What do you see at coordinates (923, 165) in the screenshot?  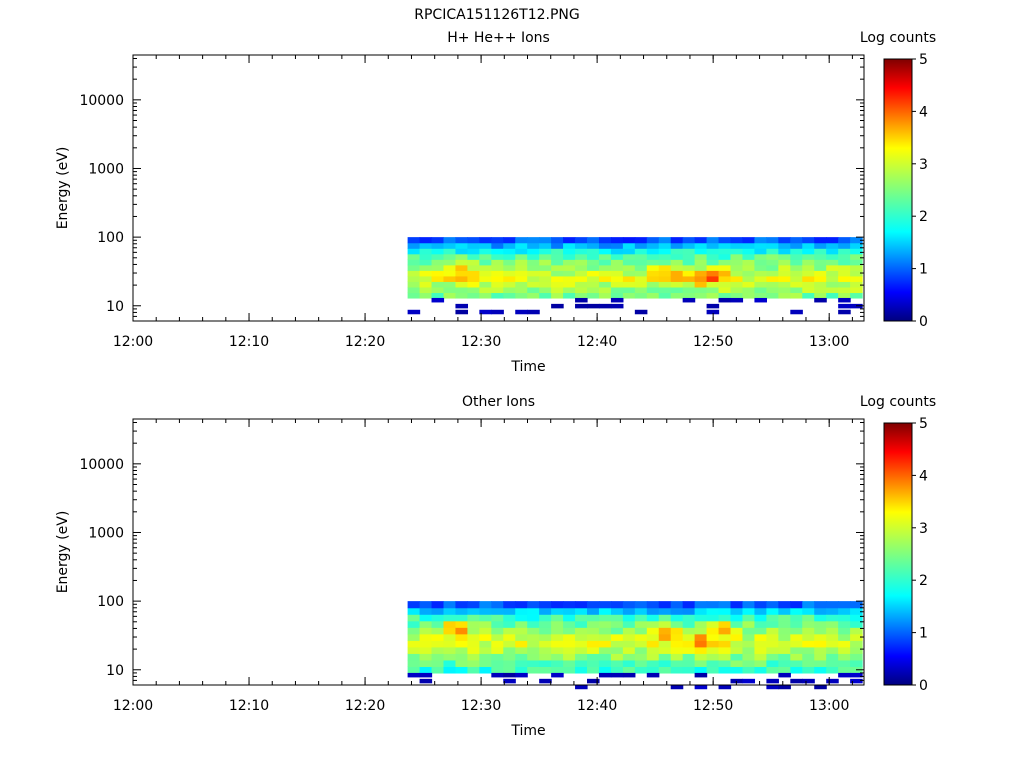 I see `colorbar-tick-label: 3` at bounding box center [923, 165].